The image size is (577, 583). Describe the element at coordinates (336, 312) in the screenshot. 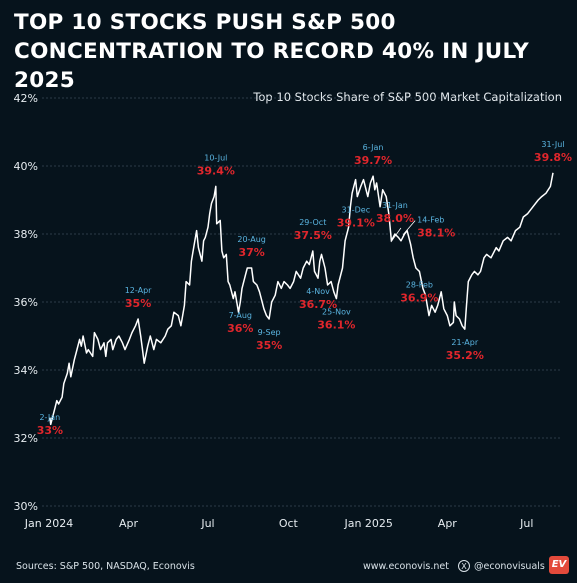

I see `annotation-date-label: 25-Nov` at that location.